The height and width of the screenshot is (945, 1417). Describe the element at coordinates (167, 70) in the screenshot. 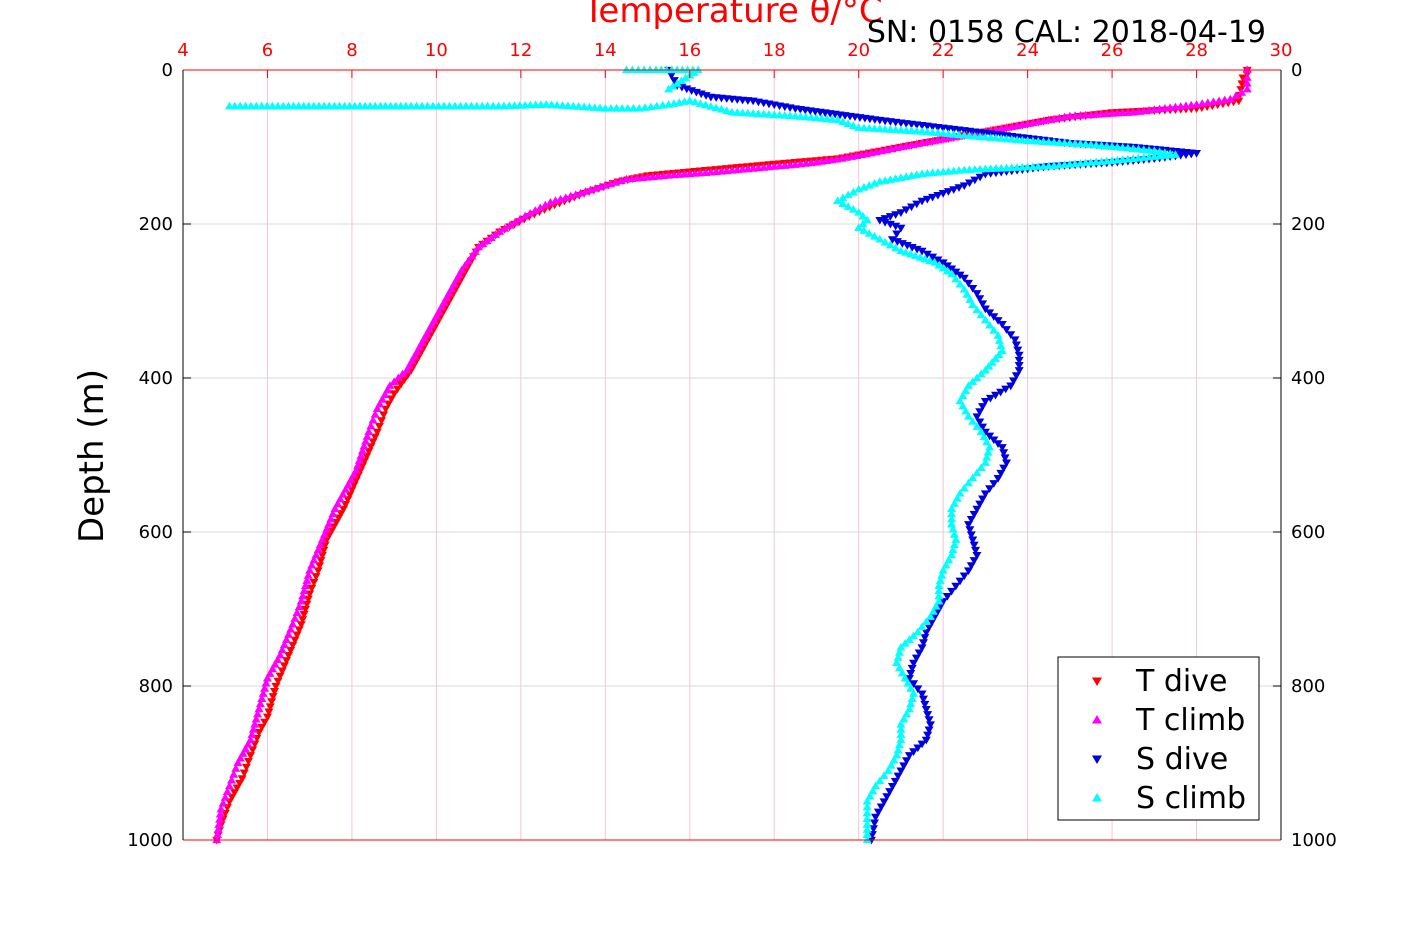

I see `y-tick-label-left: 0` at that location.